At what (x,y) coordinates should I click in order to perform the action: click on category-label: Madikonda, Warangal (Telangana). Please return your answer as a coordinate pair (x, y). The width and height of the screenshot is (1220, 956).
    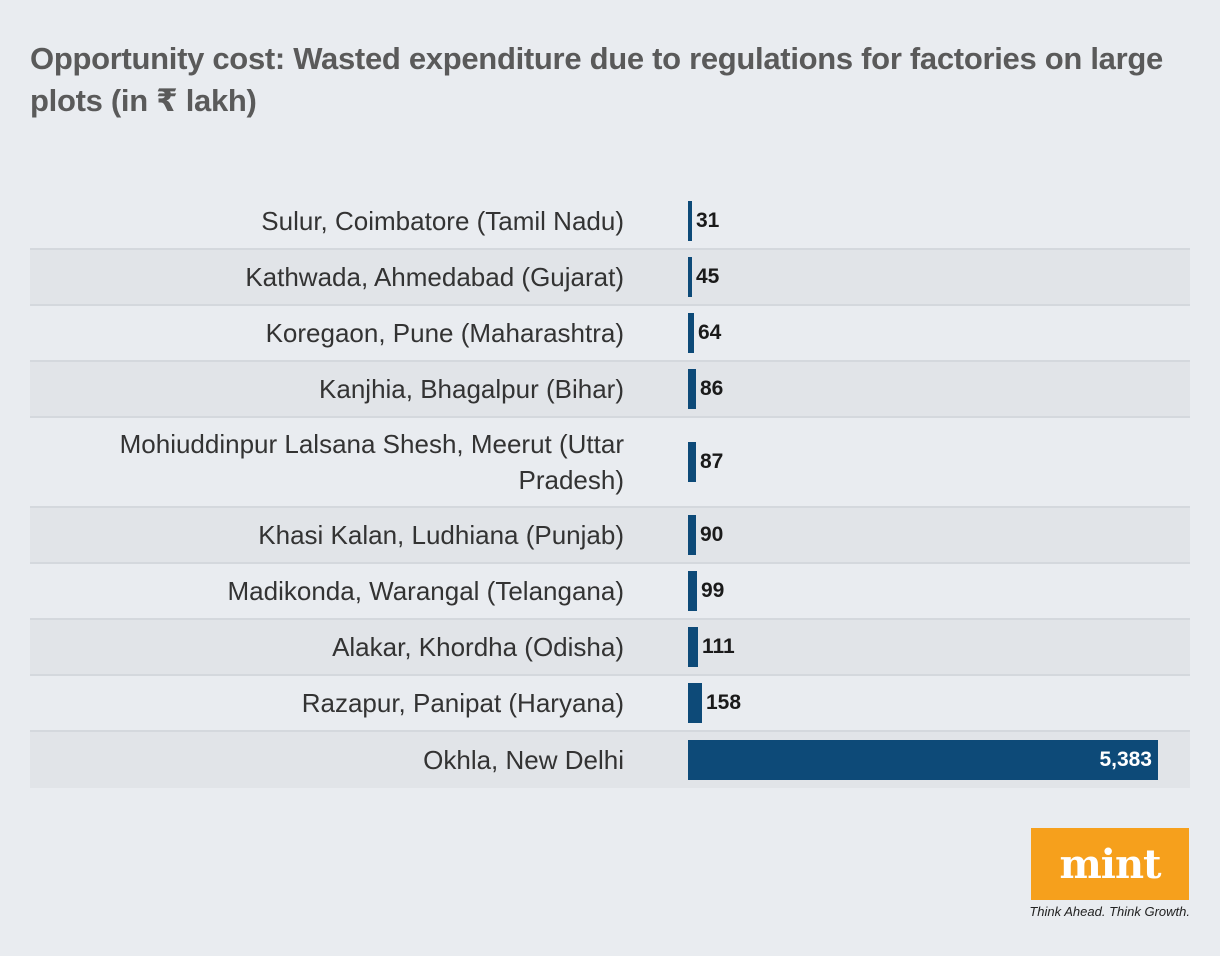
    Looking at the image, I should click on (426, 591).